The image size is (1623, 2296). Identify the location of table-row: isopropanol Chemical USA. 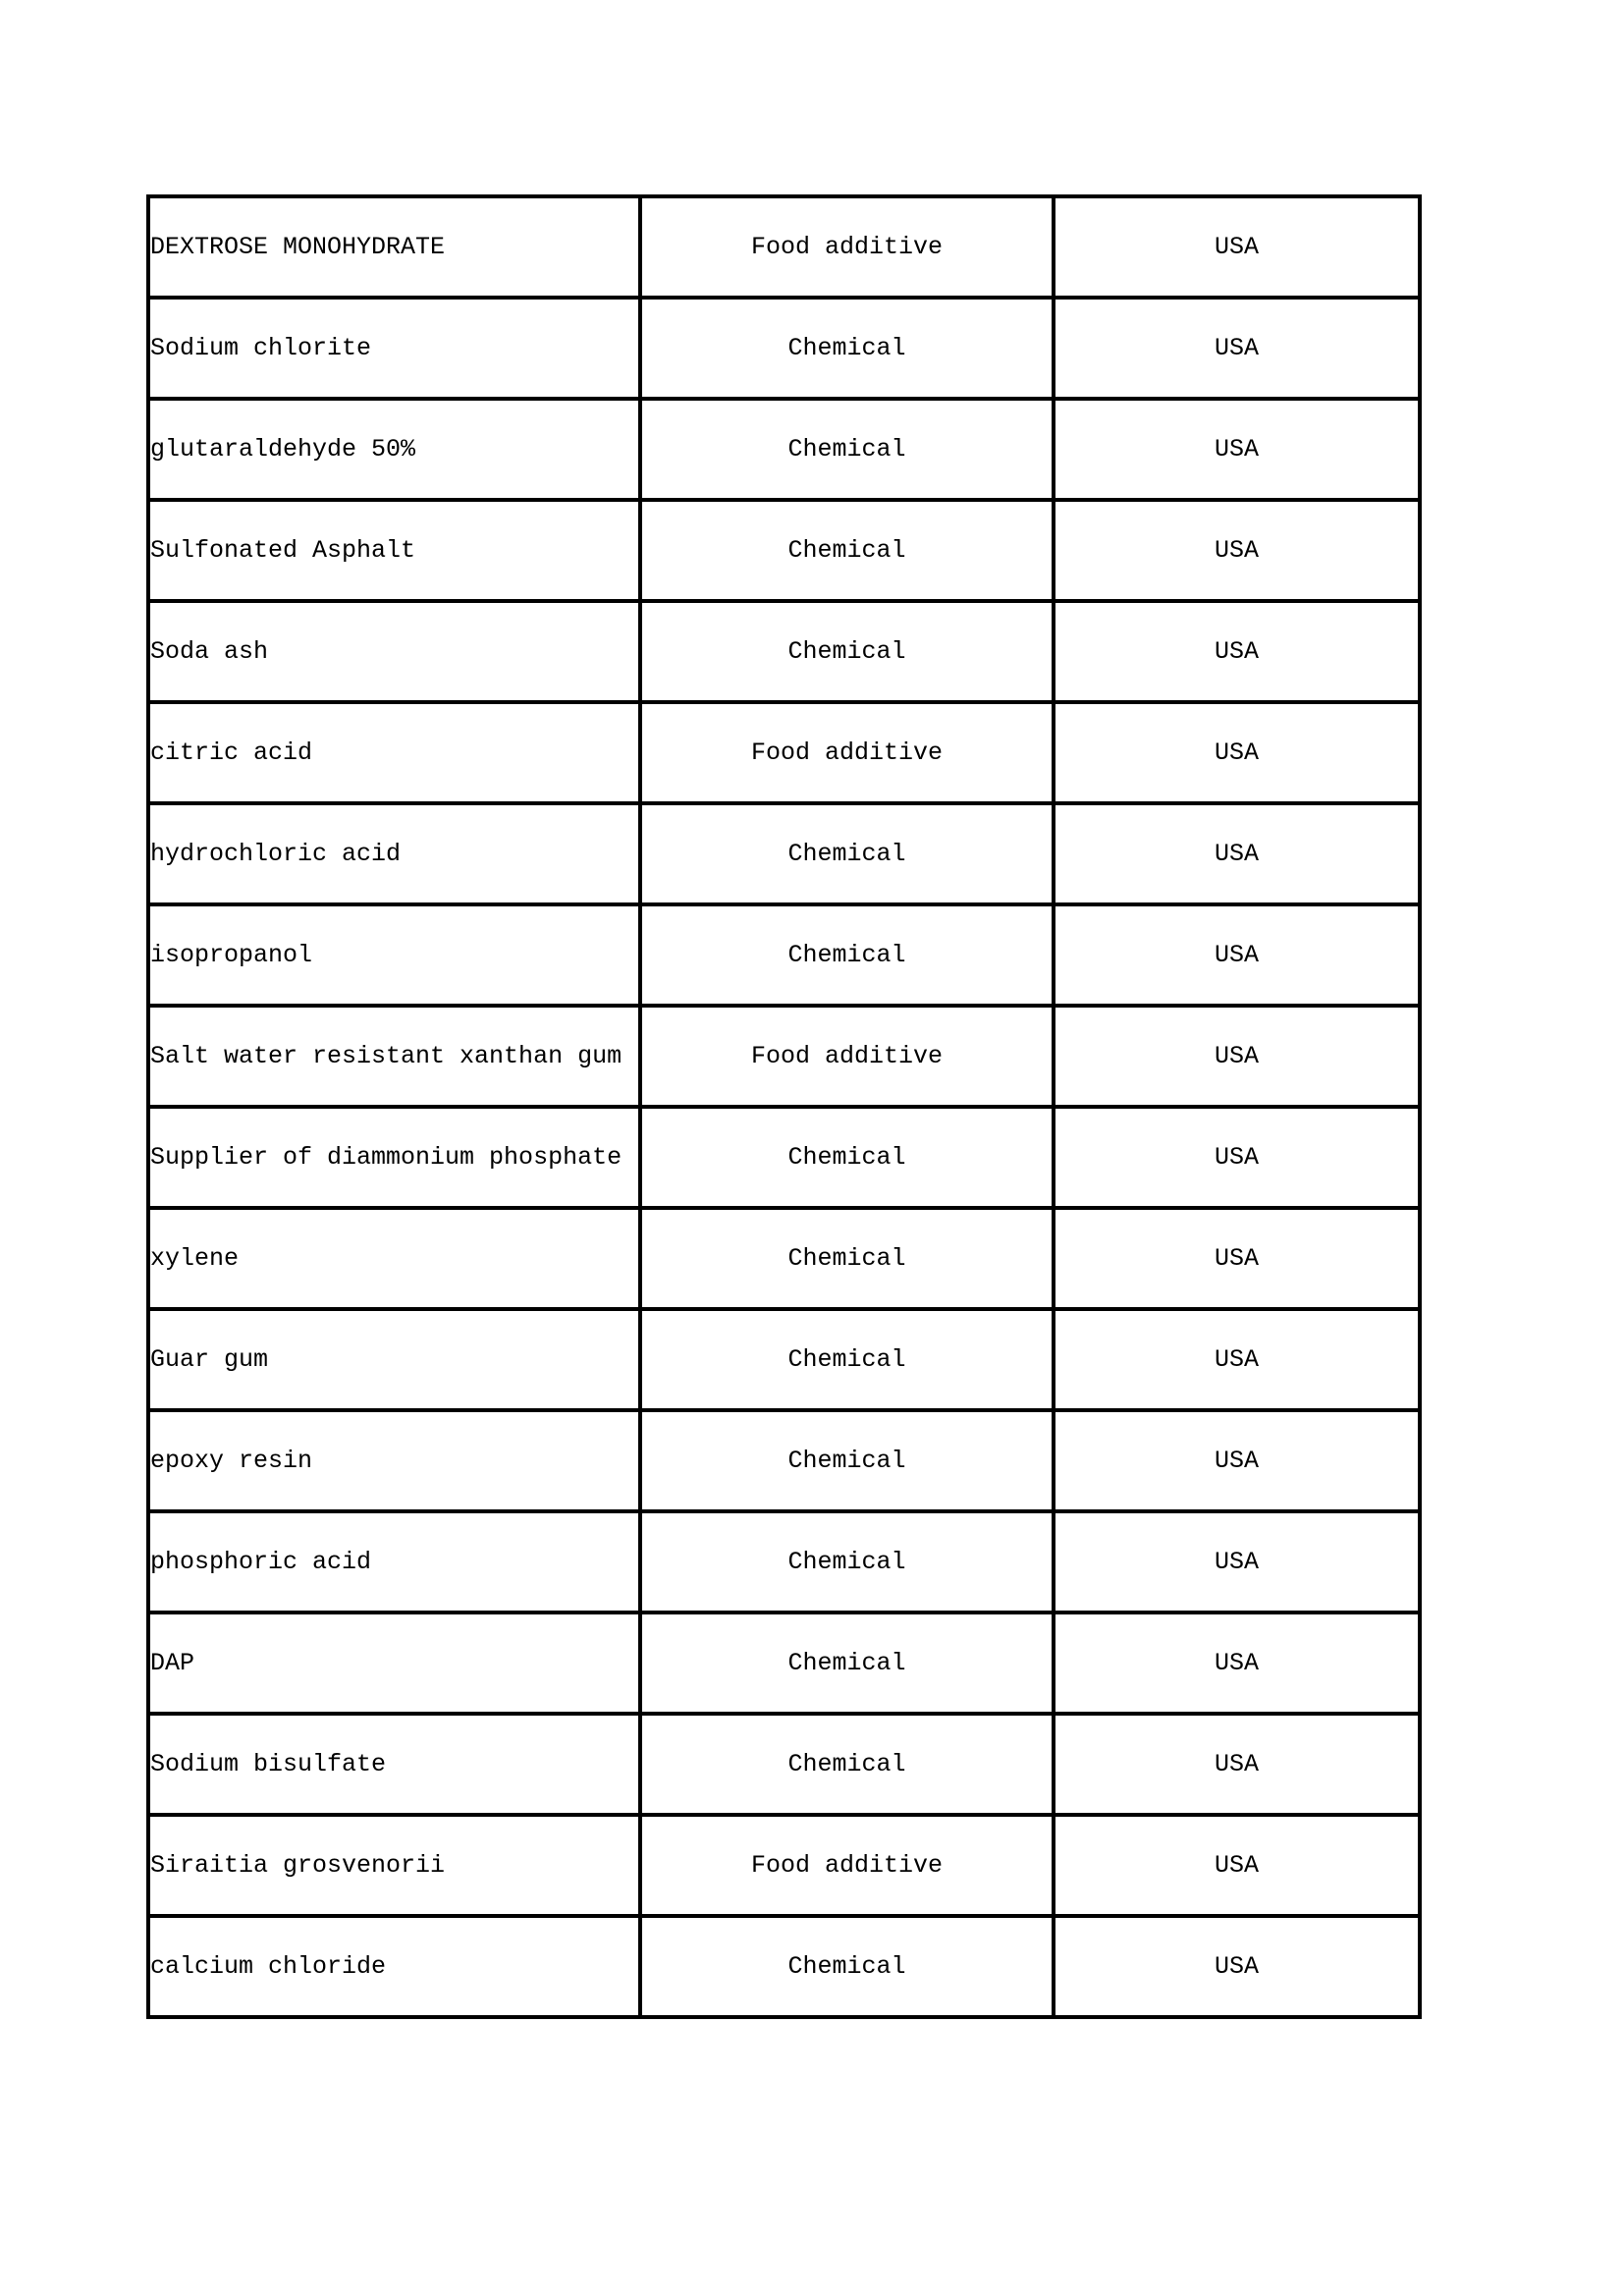
(784, 955).